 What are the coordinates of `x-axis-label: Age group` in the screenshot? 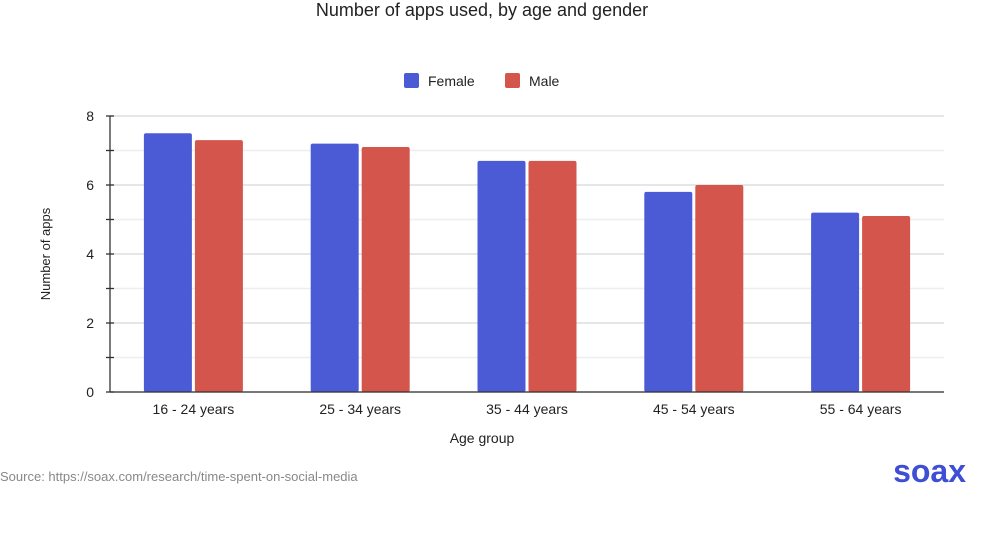 It's located at (482, 438).